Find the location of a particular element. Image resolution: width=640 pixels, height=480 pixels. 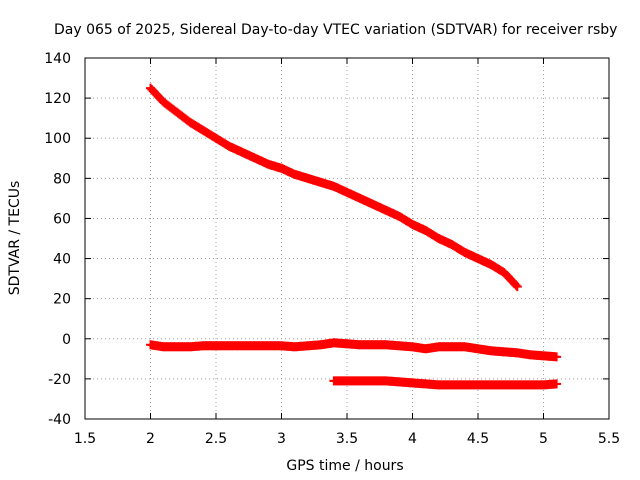

y-tick-label: 120 is located at coordinates (57, 99).